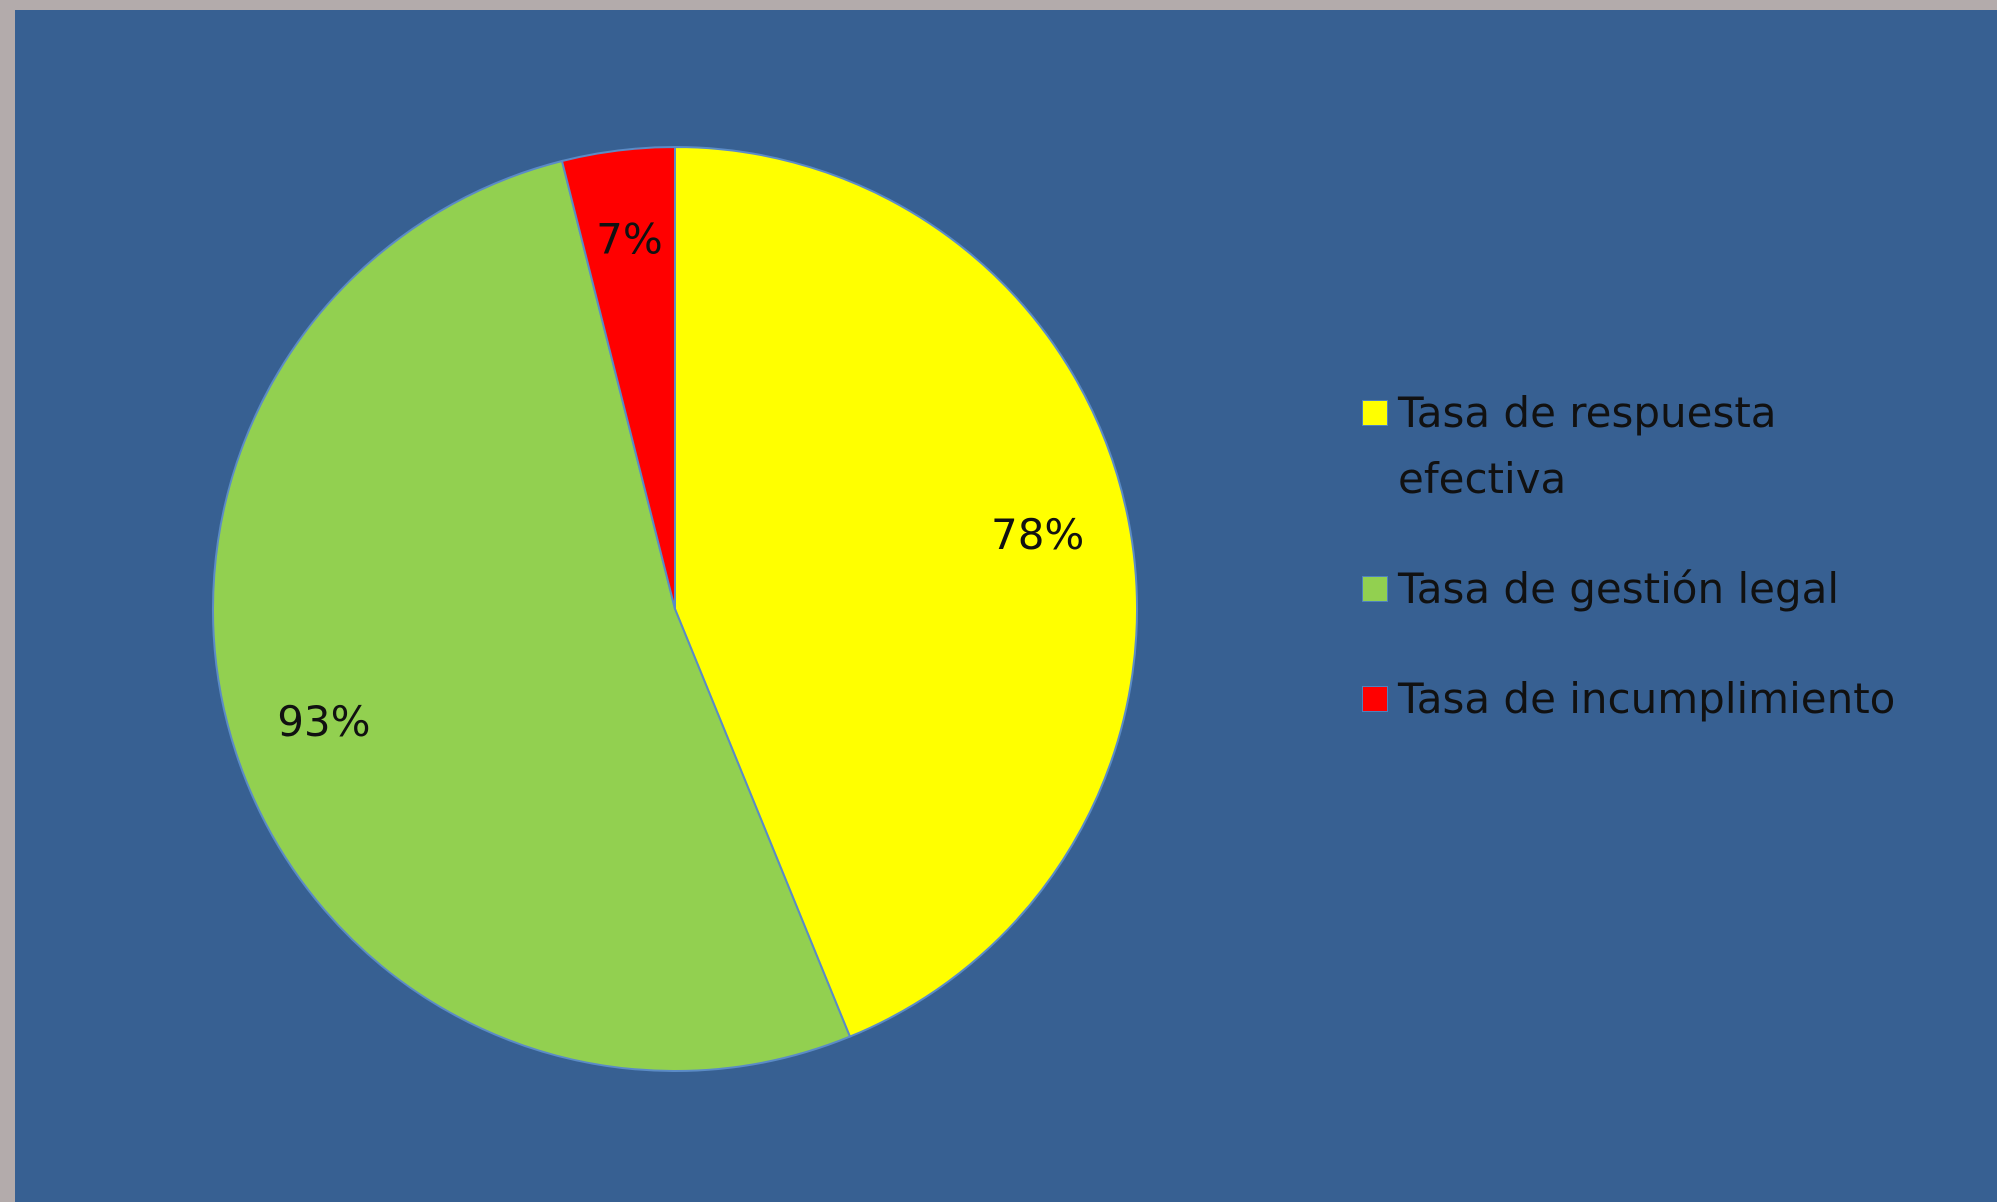 The height and width of the screenshot is (1202, 1997). What do you see at coordinates (1619, 588) in the screenshot?
I see `legend-label: Tasa de gestión legal` at bounding box center [1619, 588].